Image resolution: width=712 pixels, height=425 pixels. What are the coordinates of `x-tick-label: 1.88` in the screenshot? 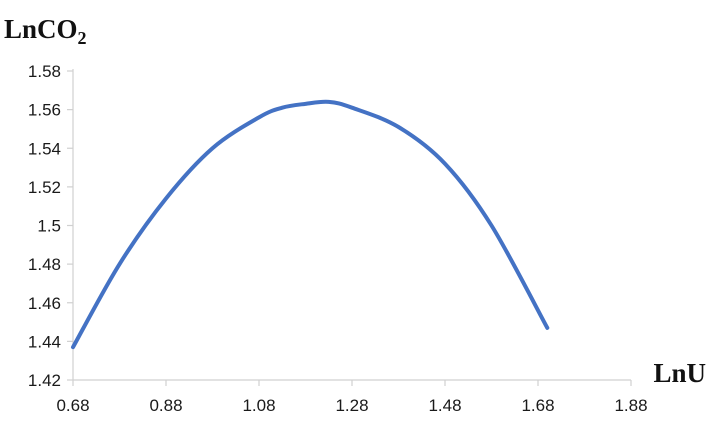 It's located at (630, 405).